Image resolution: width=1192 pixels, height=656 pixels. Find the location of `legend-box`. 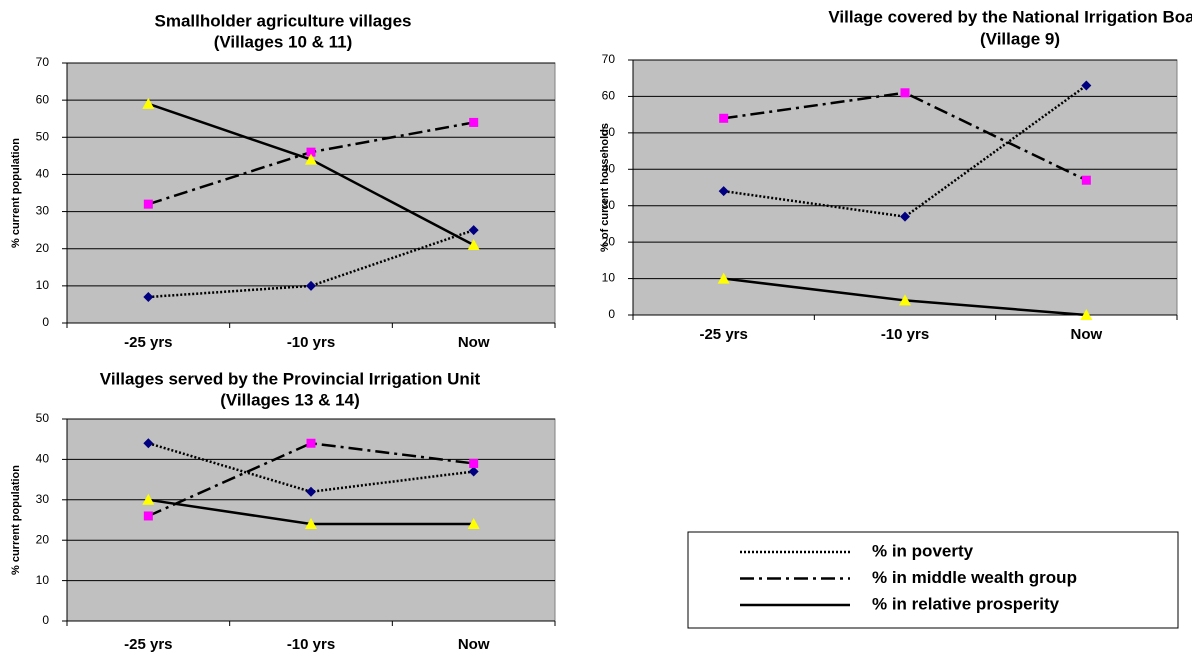

legend-box is located at coordinates (933, 580).